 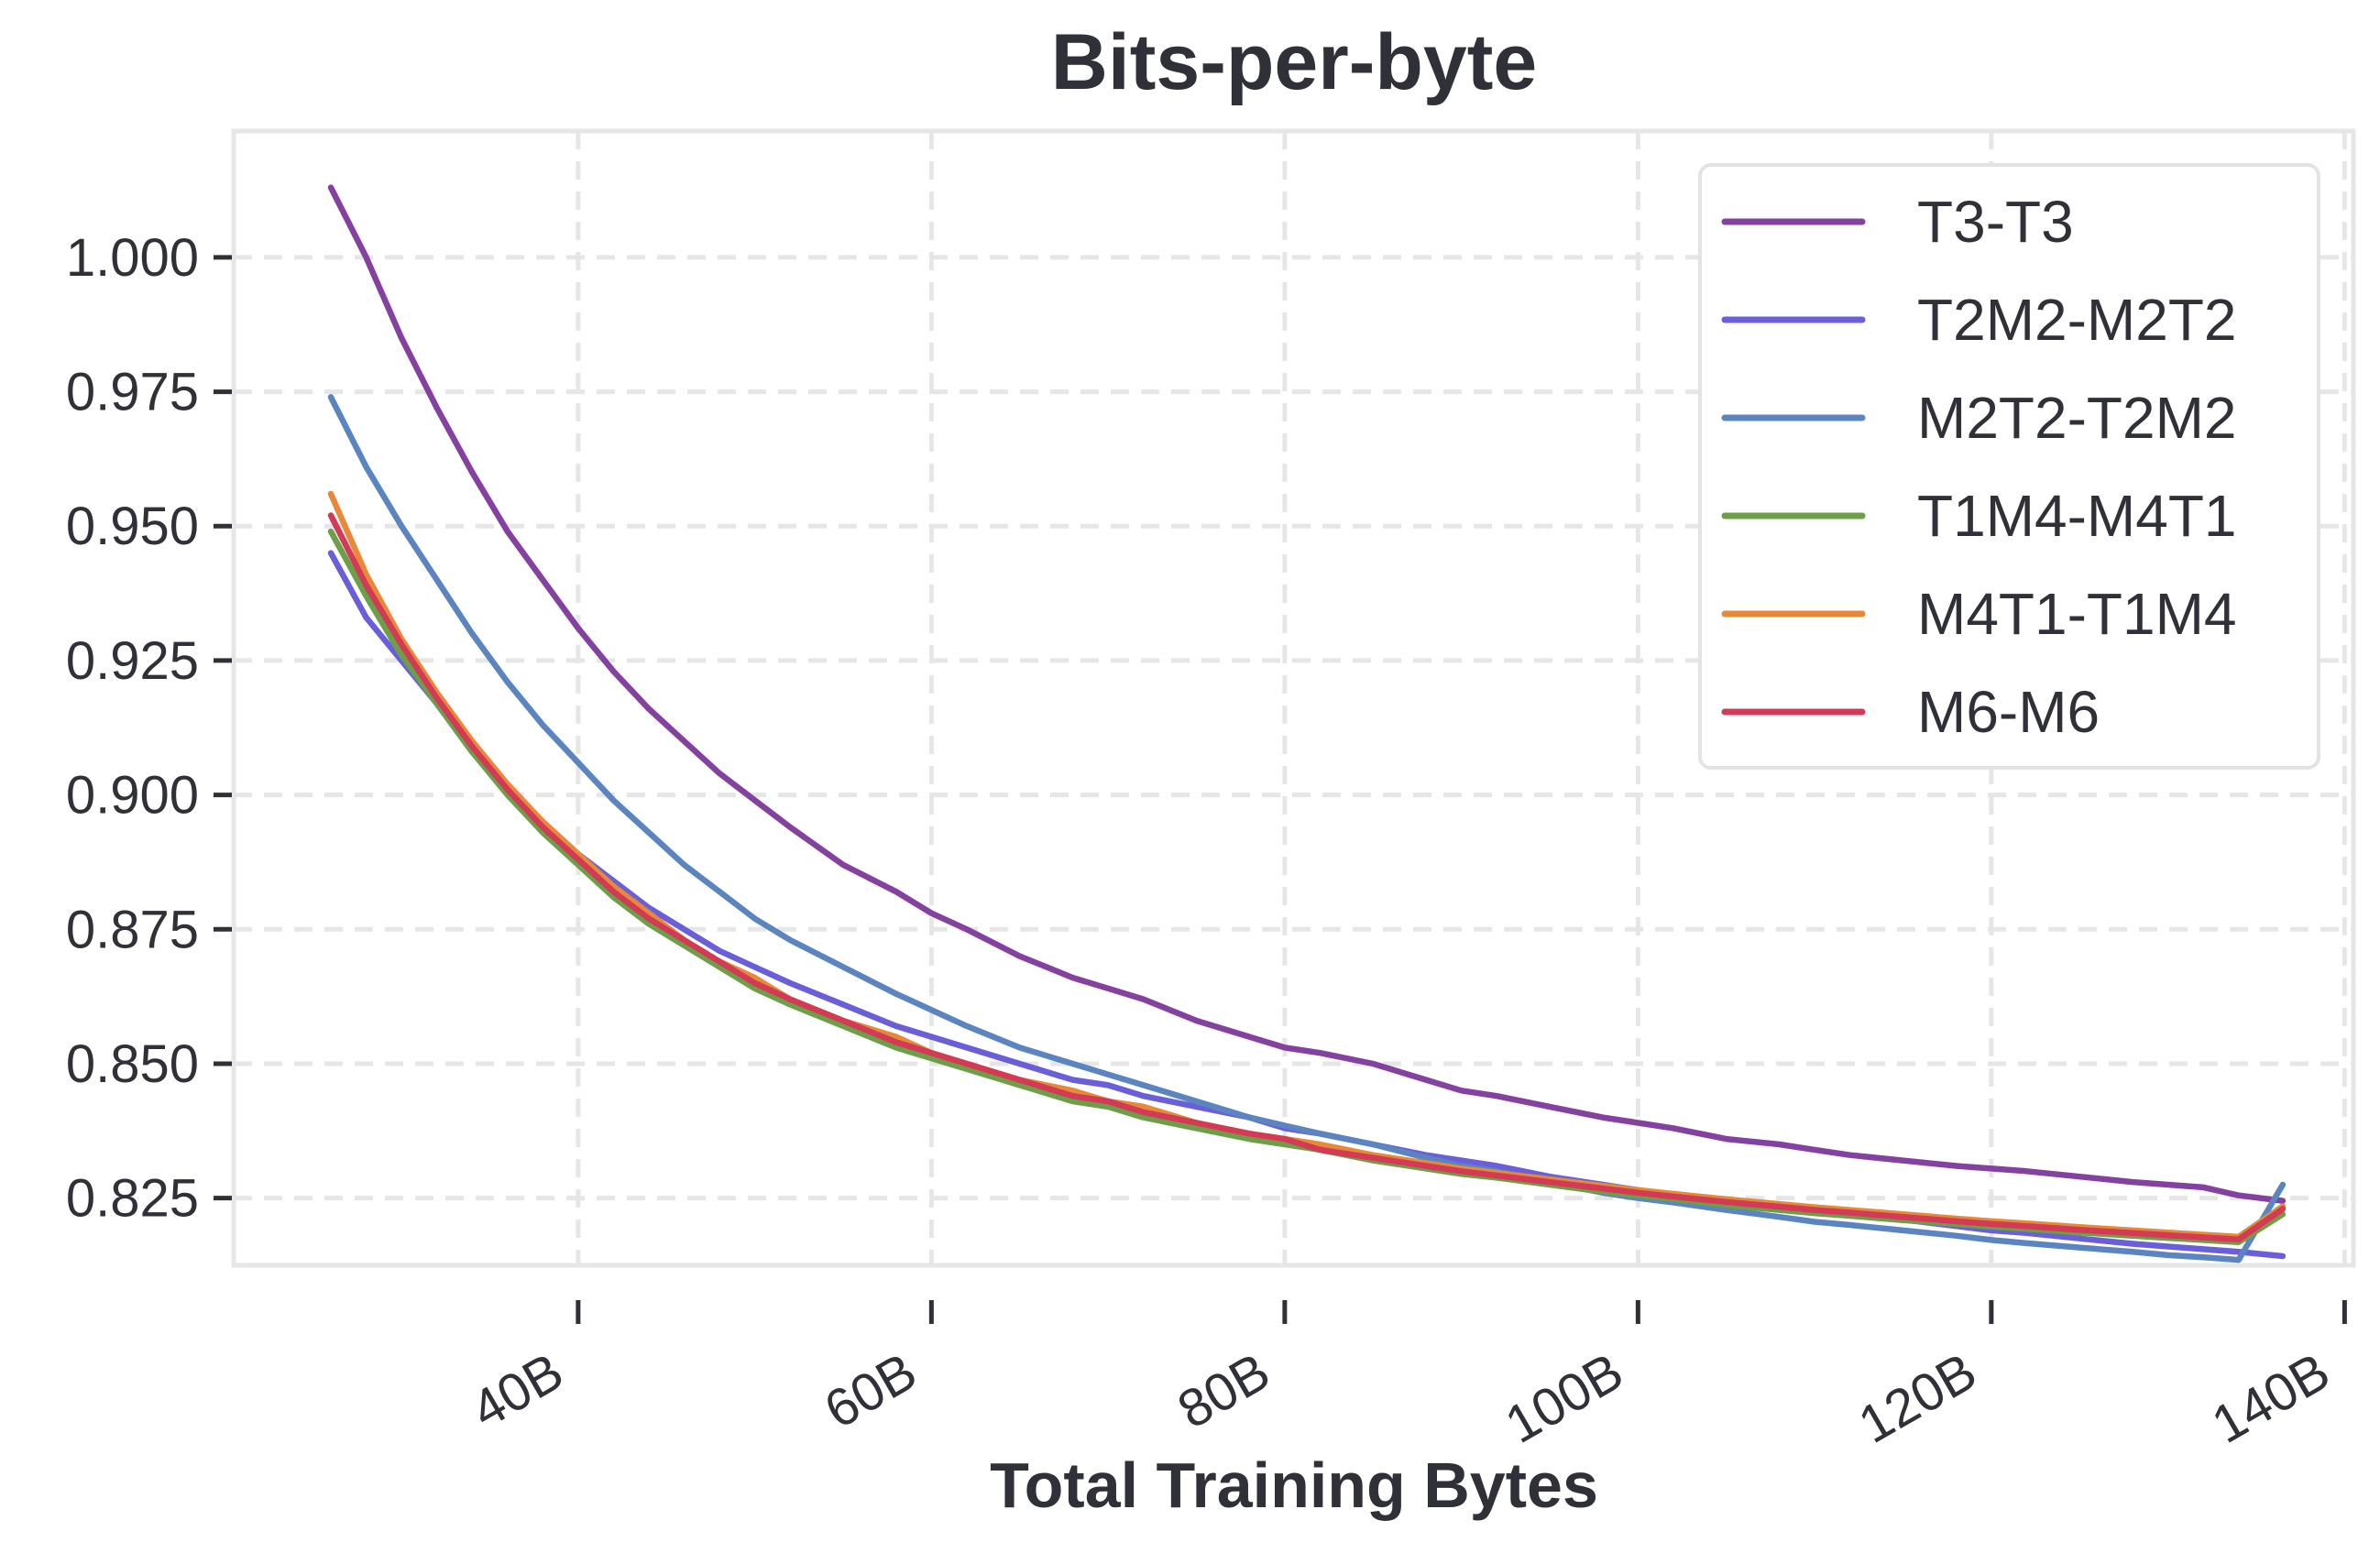 What do you see at coordinates (2077, 320) in the screenshot?
I see `legend-label-t2m2-m2t2: T2M2-M2T2` at bounding box center [2077, 320].